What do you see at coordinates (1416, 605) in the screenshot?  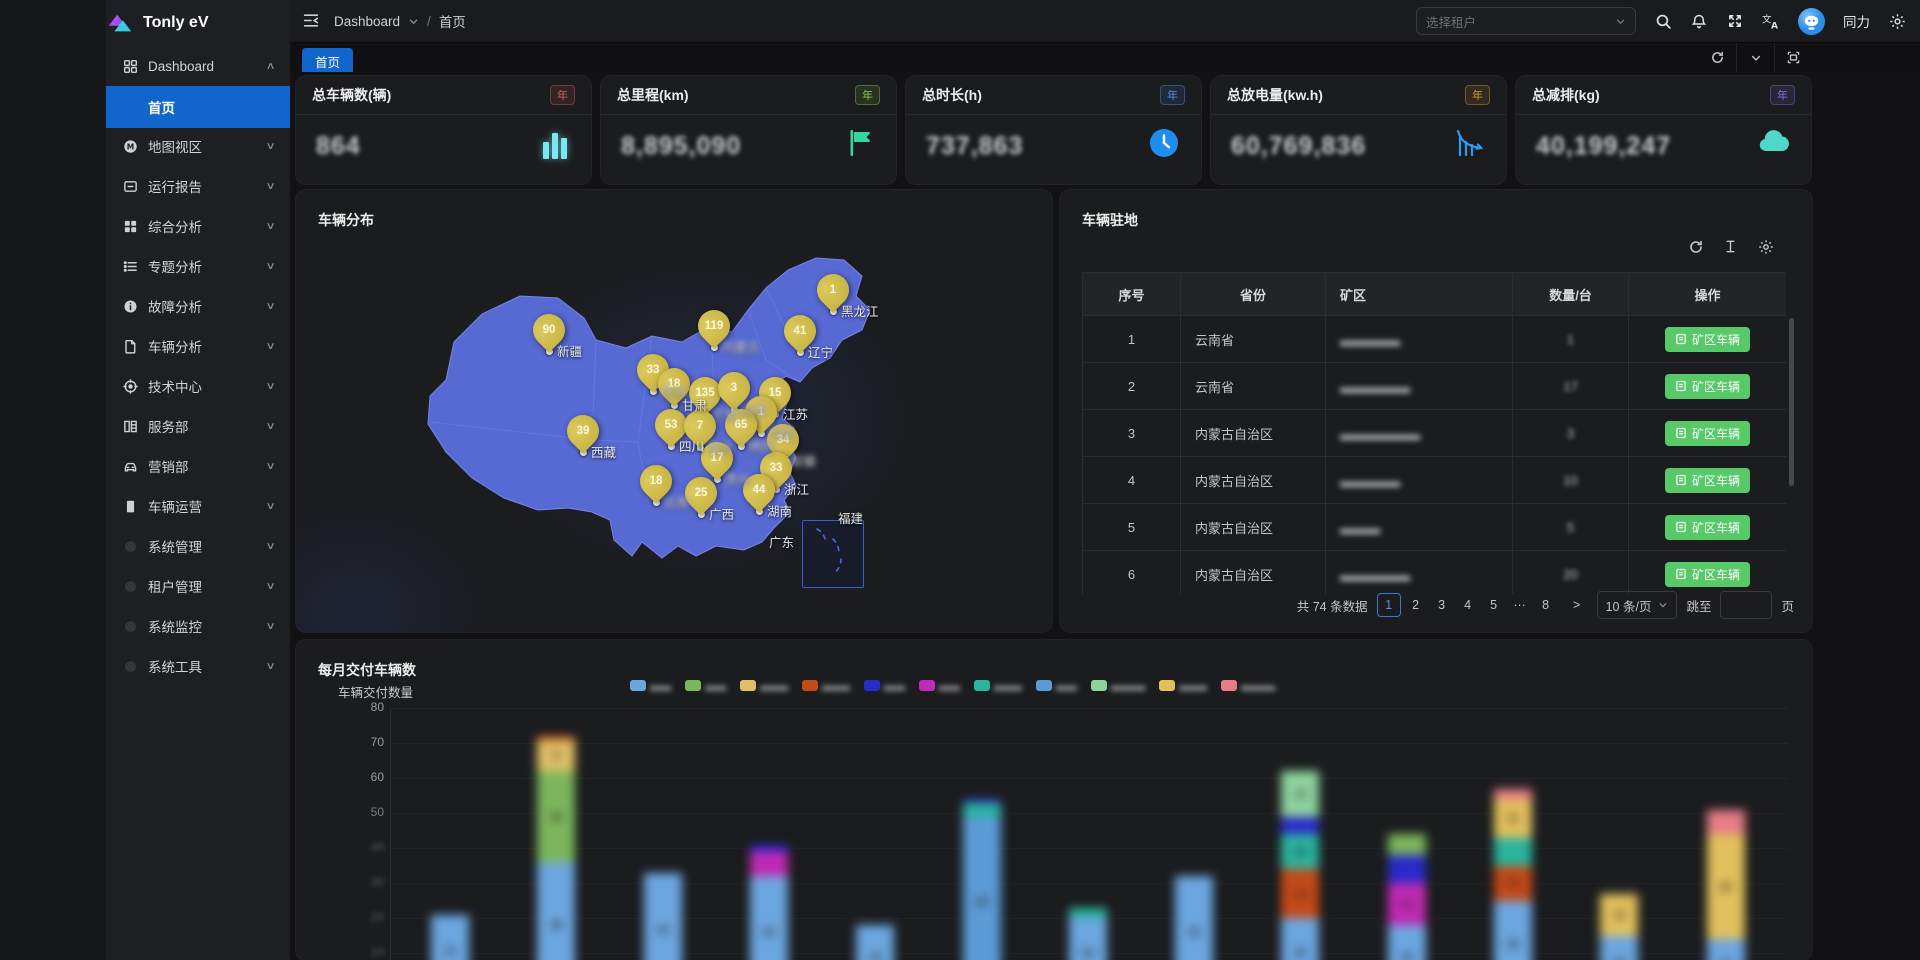 I see `page-button-2: 2` at bounding box center [1416, 605].